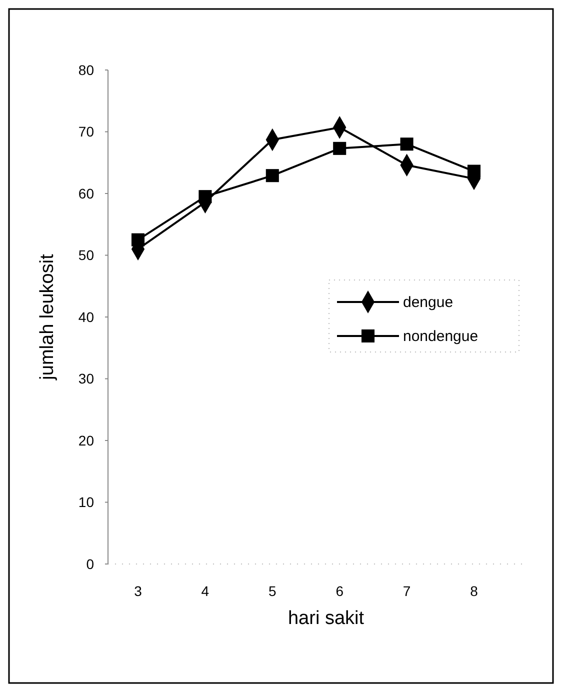 The image size is (562, 692). Describe the element at coordinates (272, 591) in the screenshot. I see `x-tick-label: 5` at that location.